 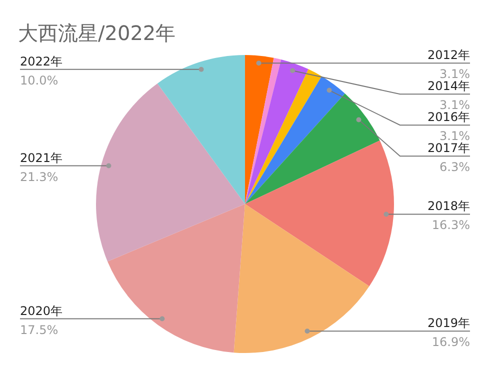 What do you see at coordinates (97, 33) in the screenshot?
I see `chart-title: 大西流星/2022年` at bounding box center [97, 33].